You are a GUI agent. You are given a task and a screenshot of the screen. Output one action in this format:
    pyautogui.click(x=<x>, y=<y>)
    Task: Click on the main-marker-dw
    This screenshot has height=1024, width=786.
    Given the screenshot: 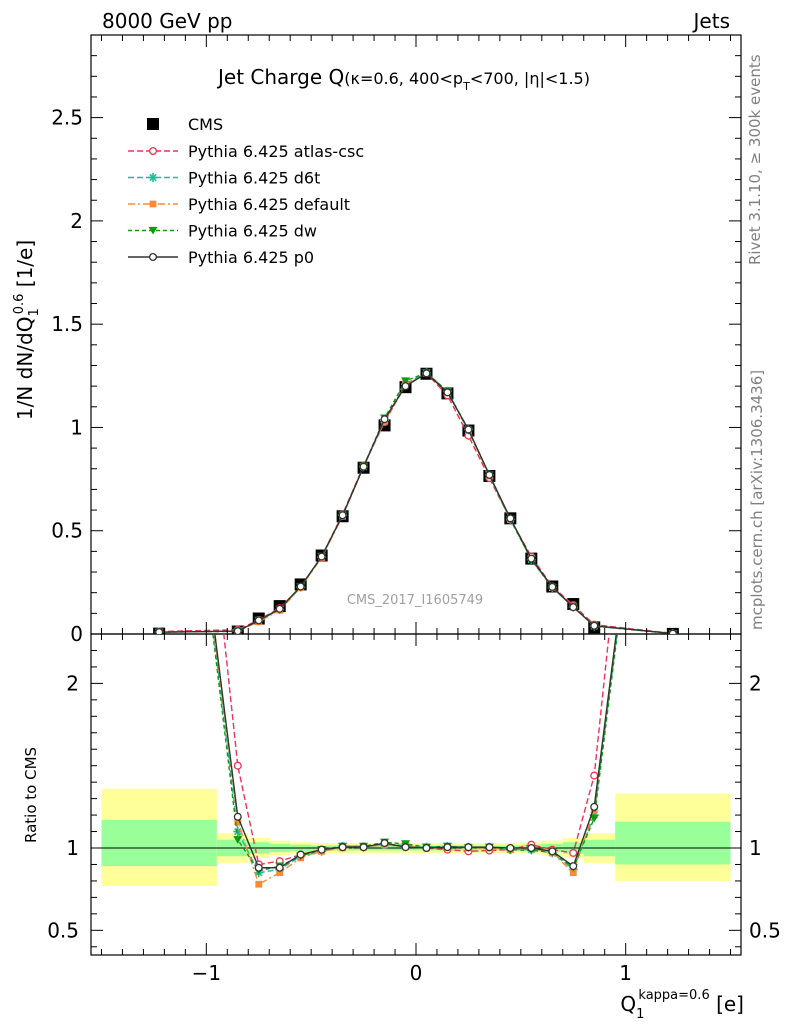 What is the action you would take?
    pyautogui.click(x=406, y=381)
    